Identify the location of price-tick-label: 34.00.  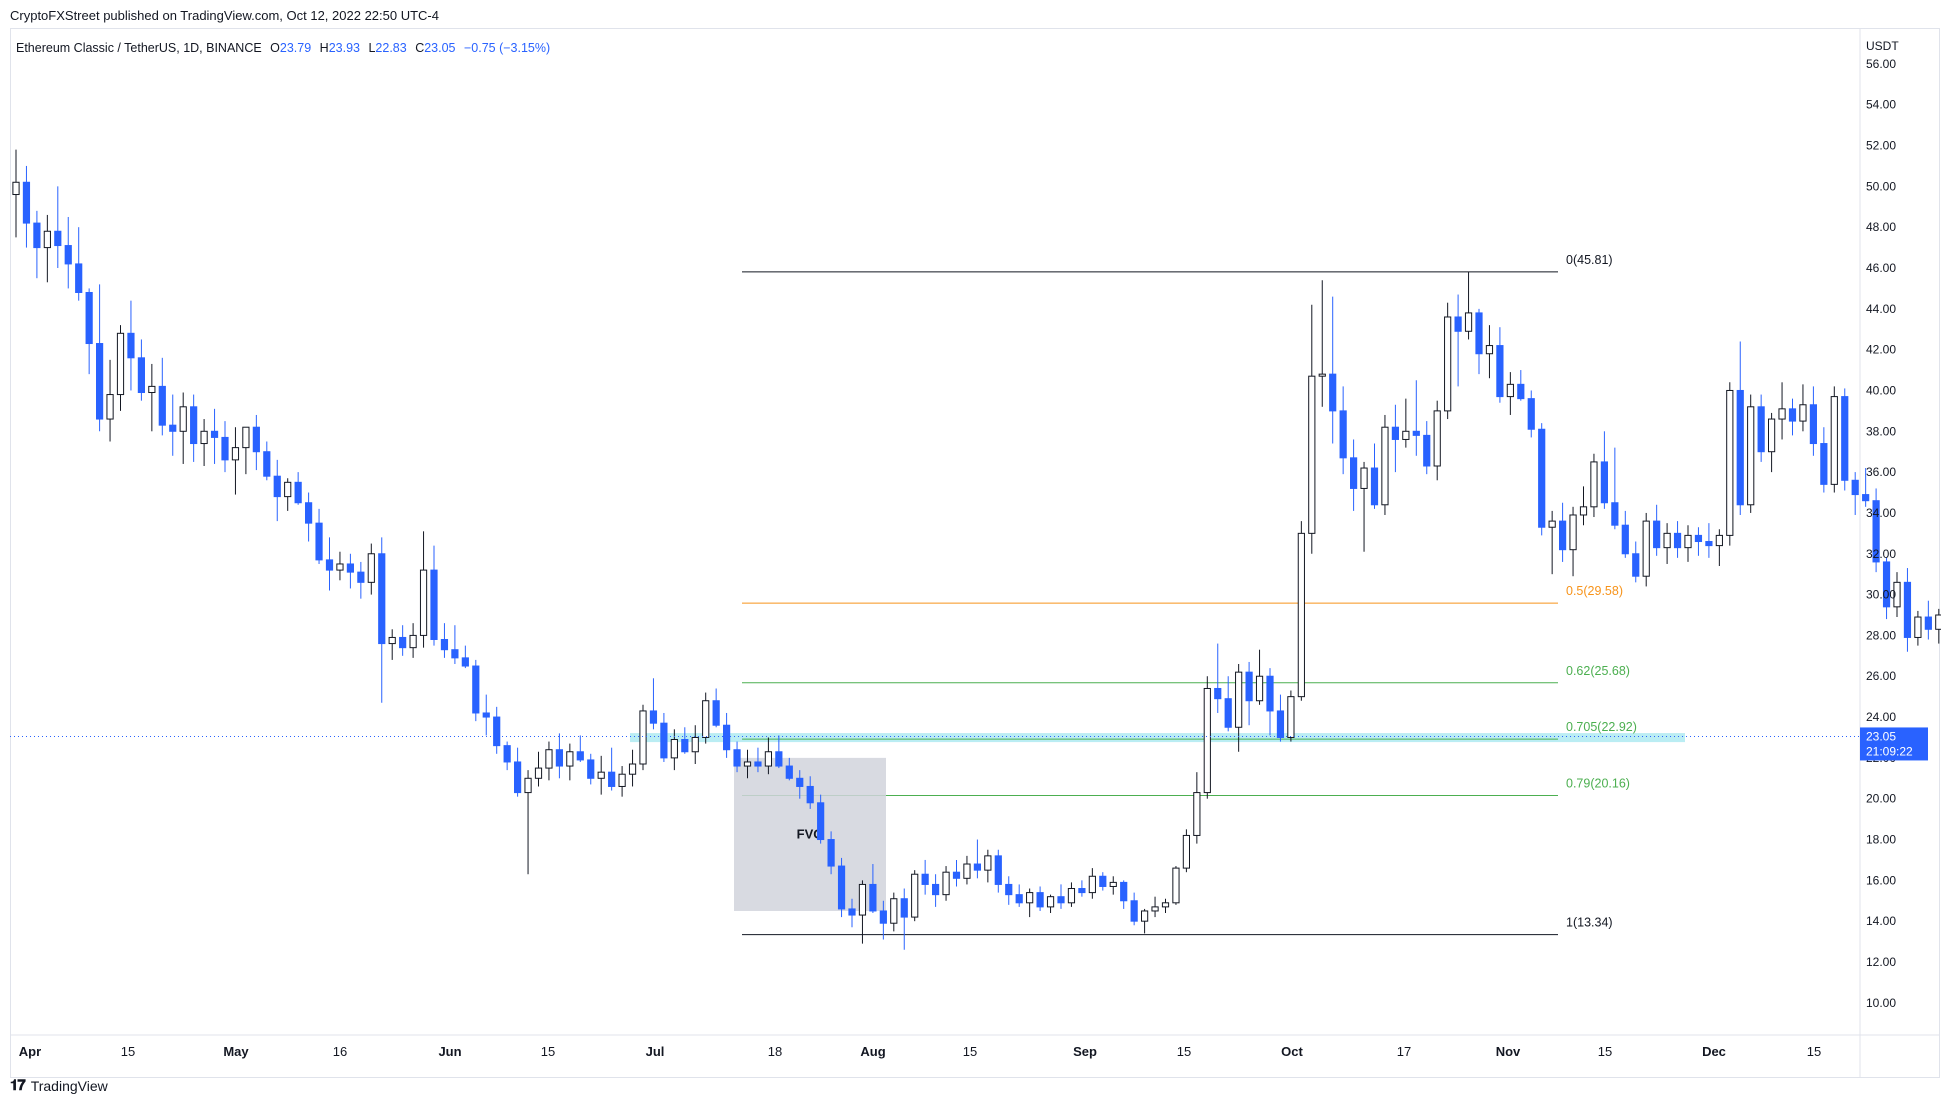
(1881, 513).